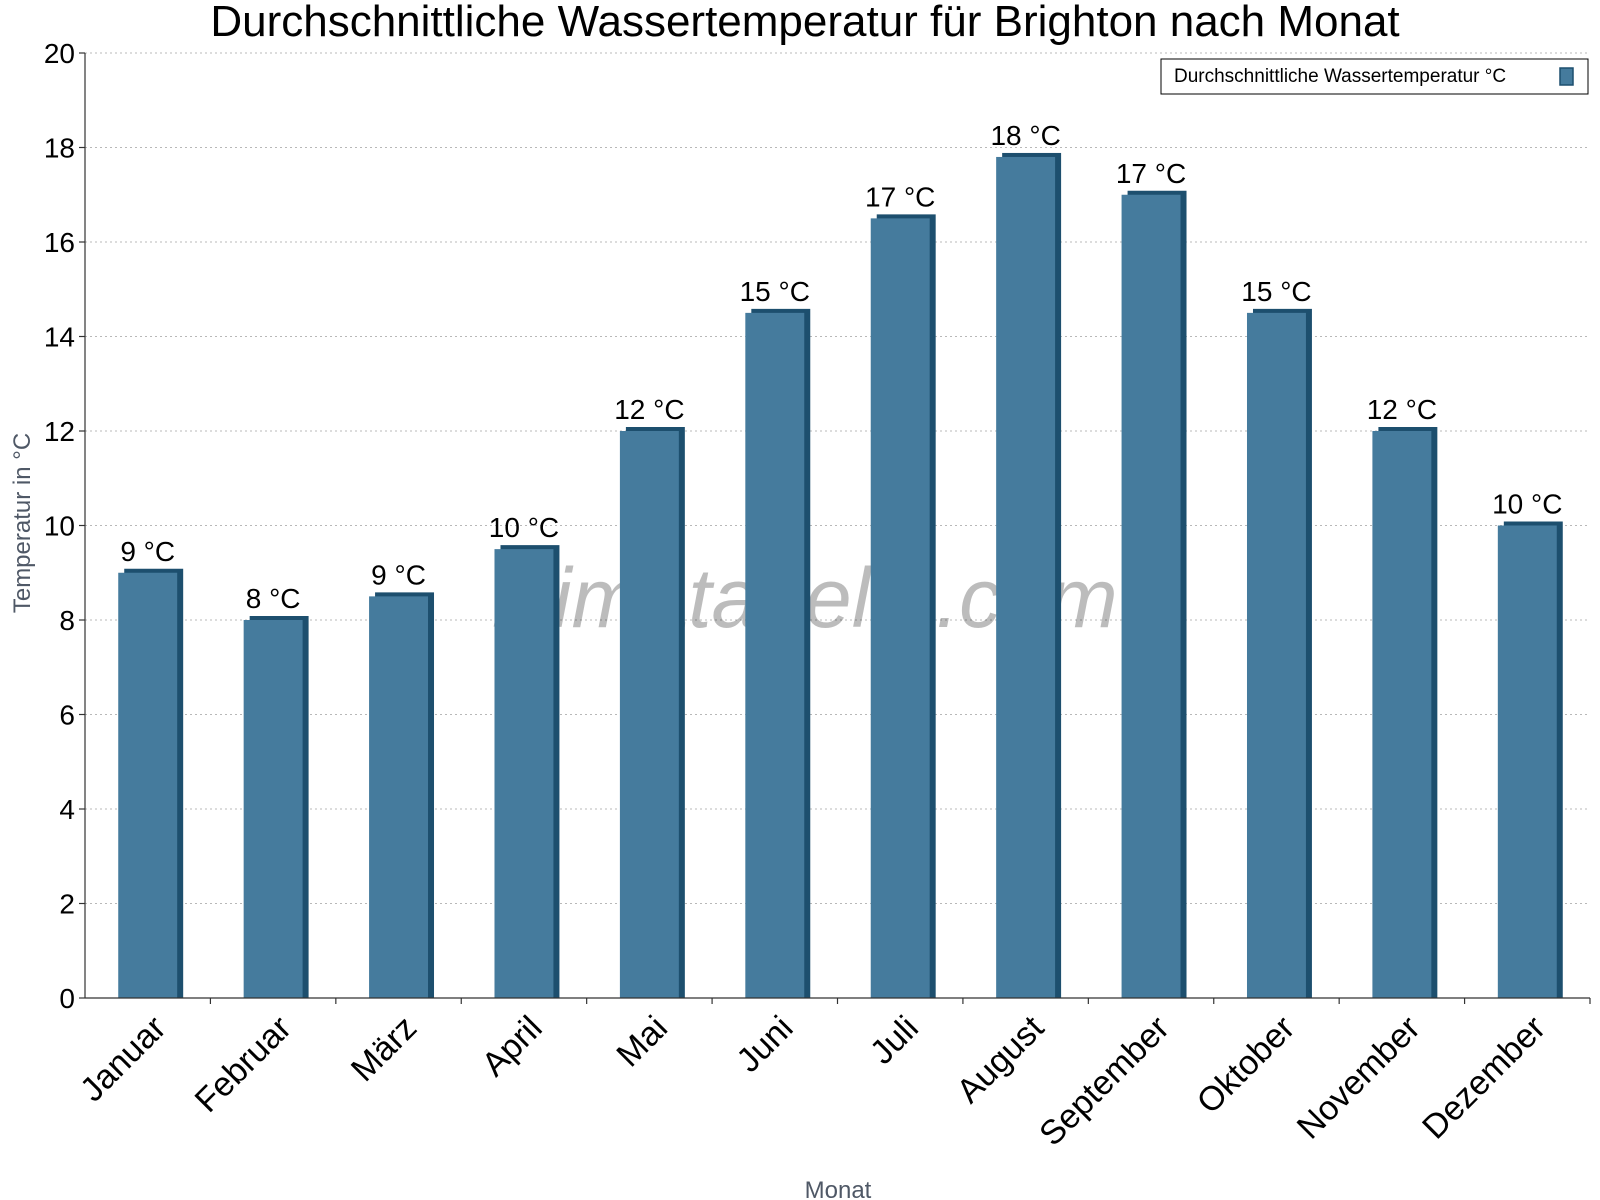 The width and height of the screenshot is (1600, 1200). Describe the element at coordinates (1566, 76) in the screenshot. I see `legend-swatch` at that location.